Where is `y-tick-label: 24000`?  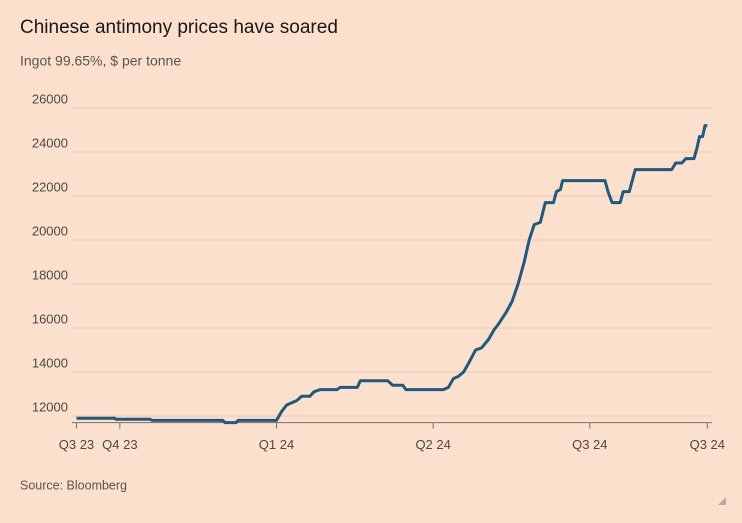
y-tick-label: 24000 is located at coordinates (50, 142).